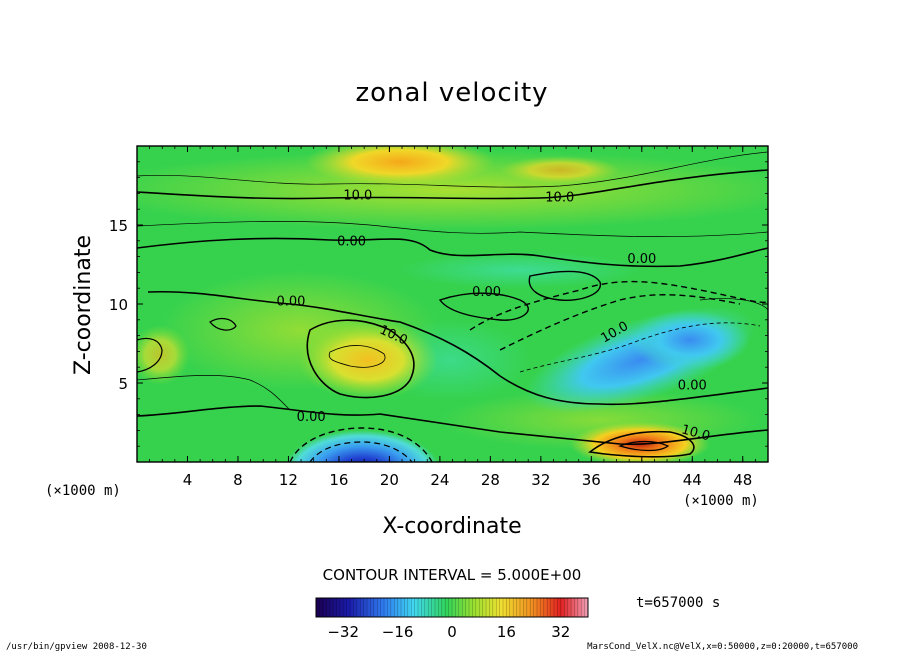 The image size is (904, 654). Describe the element at coordinates (238, 480) in the screenshot. I see `x-tick-label: 8` at that location.